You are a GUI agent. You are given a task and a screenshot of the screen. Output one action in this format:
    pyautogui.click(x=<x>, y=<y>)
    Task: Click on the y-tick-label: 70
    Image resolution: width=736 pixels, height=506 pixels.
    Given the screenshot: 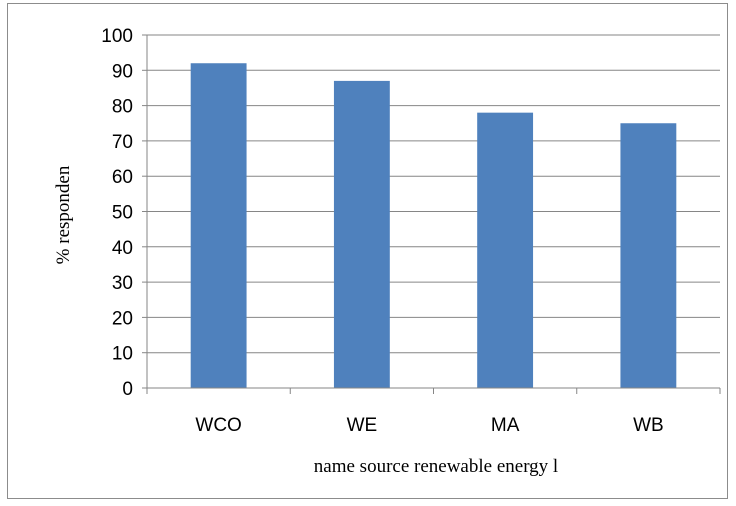 What is the action you would take?
    pyautogui.click(x=122, y=142)
    